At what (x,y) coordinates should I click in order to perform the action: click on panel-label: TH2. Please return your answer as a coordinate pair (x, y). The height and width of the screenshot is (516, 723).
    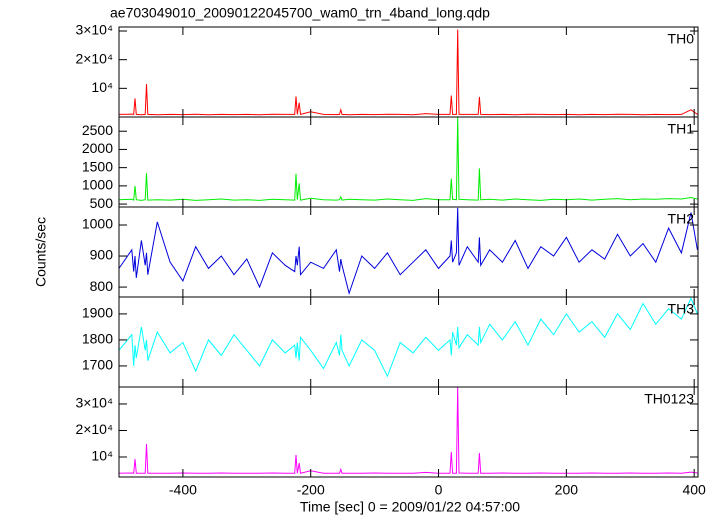
    Looking at the image, I should click on (681, 219).